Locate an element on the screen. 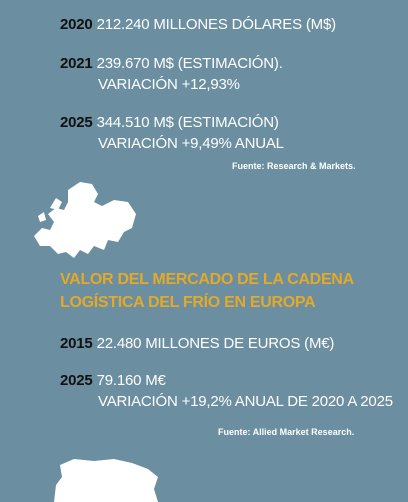  year-label: 2021 is located at coordinates (76, 63).